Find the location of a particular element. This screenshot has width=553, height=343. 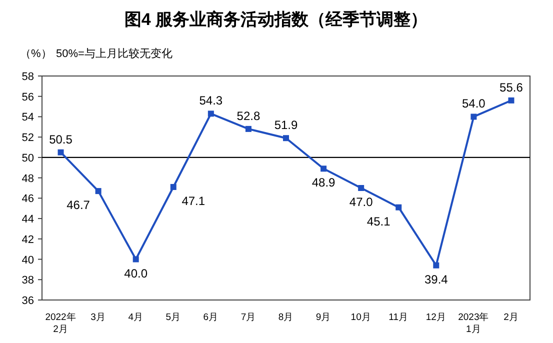

data-label: 50.5 is located at coordinates (61, 139).